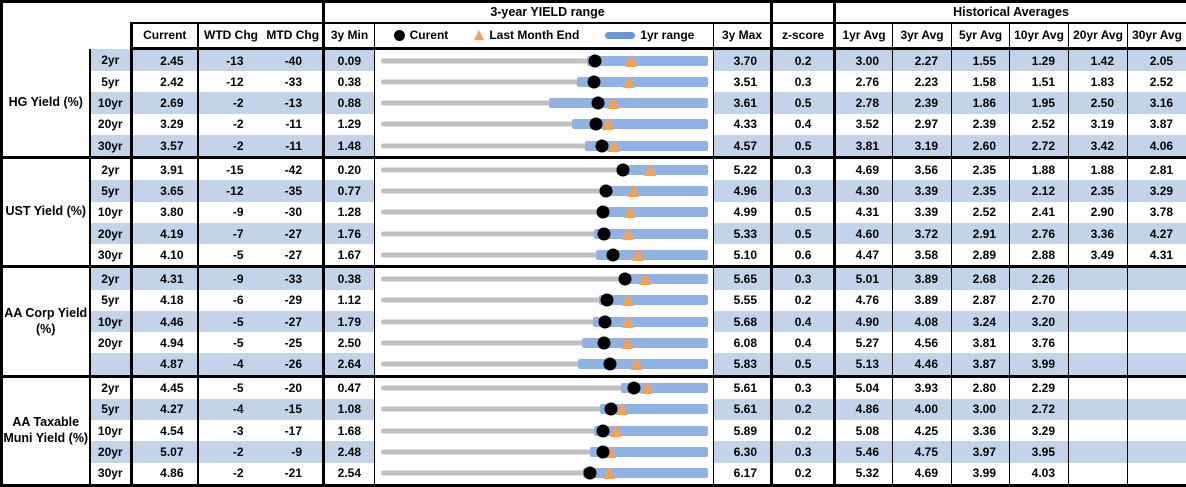  What do you see at coordinates (922, 60) in the screenshot?
I see `cell-3yr-avg: 2.27` at bounding box center [922, 60].